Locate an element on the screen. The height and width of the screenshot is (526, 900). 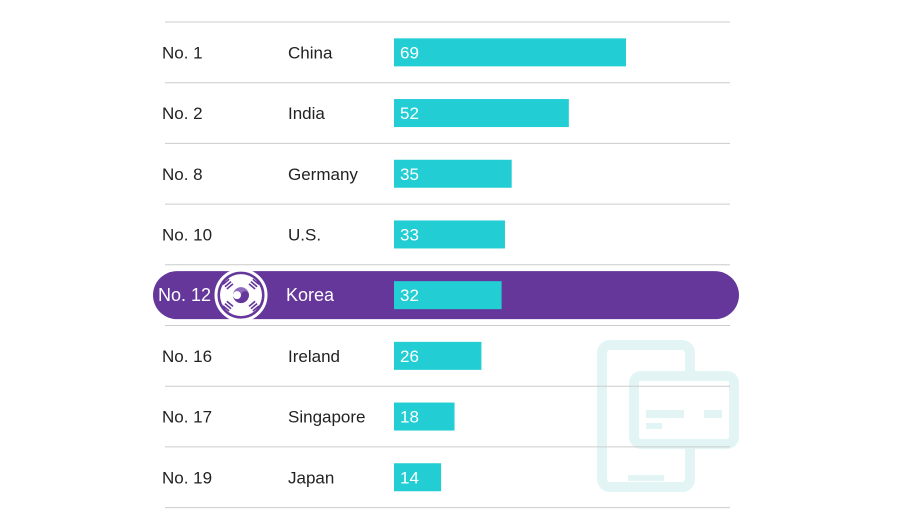
value-label: 69 is located at coordinates (409, 52).